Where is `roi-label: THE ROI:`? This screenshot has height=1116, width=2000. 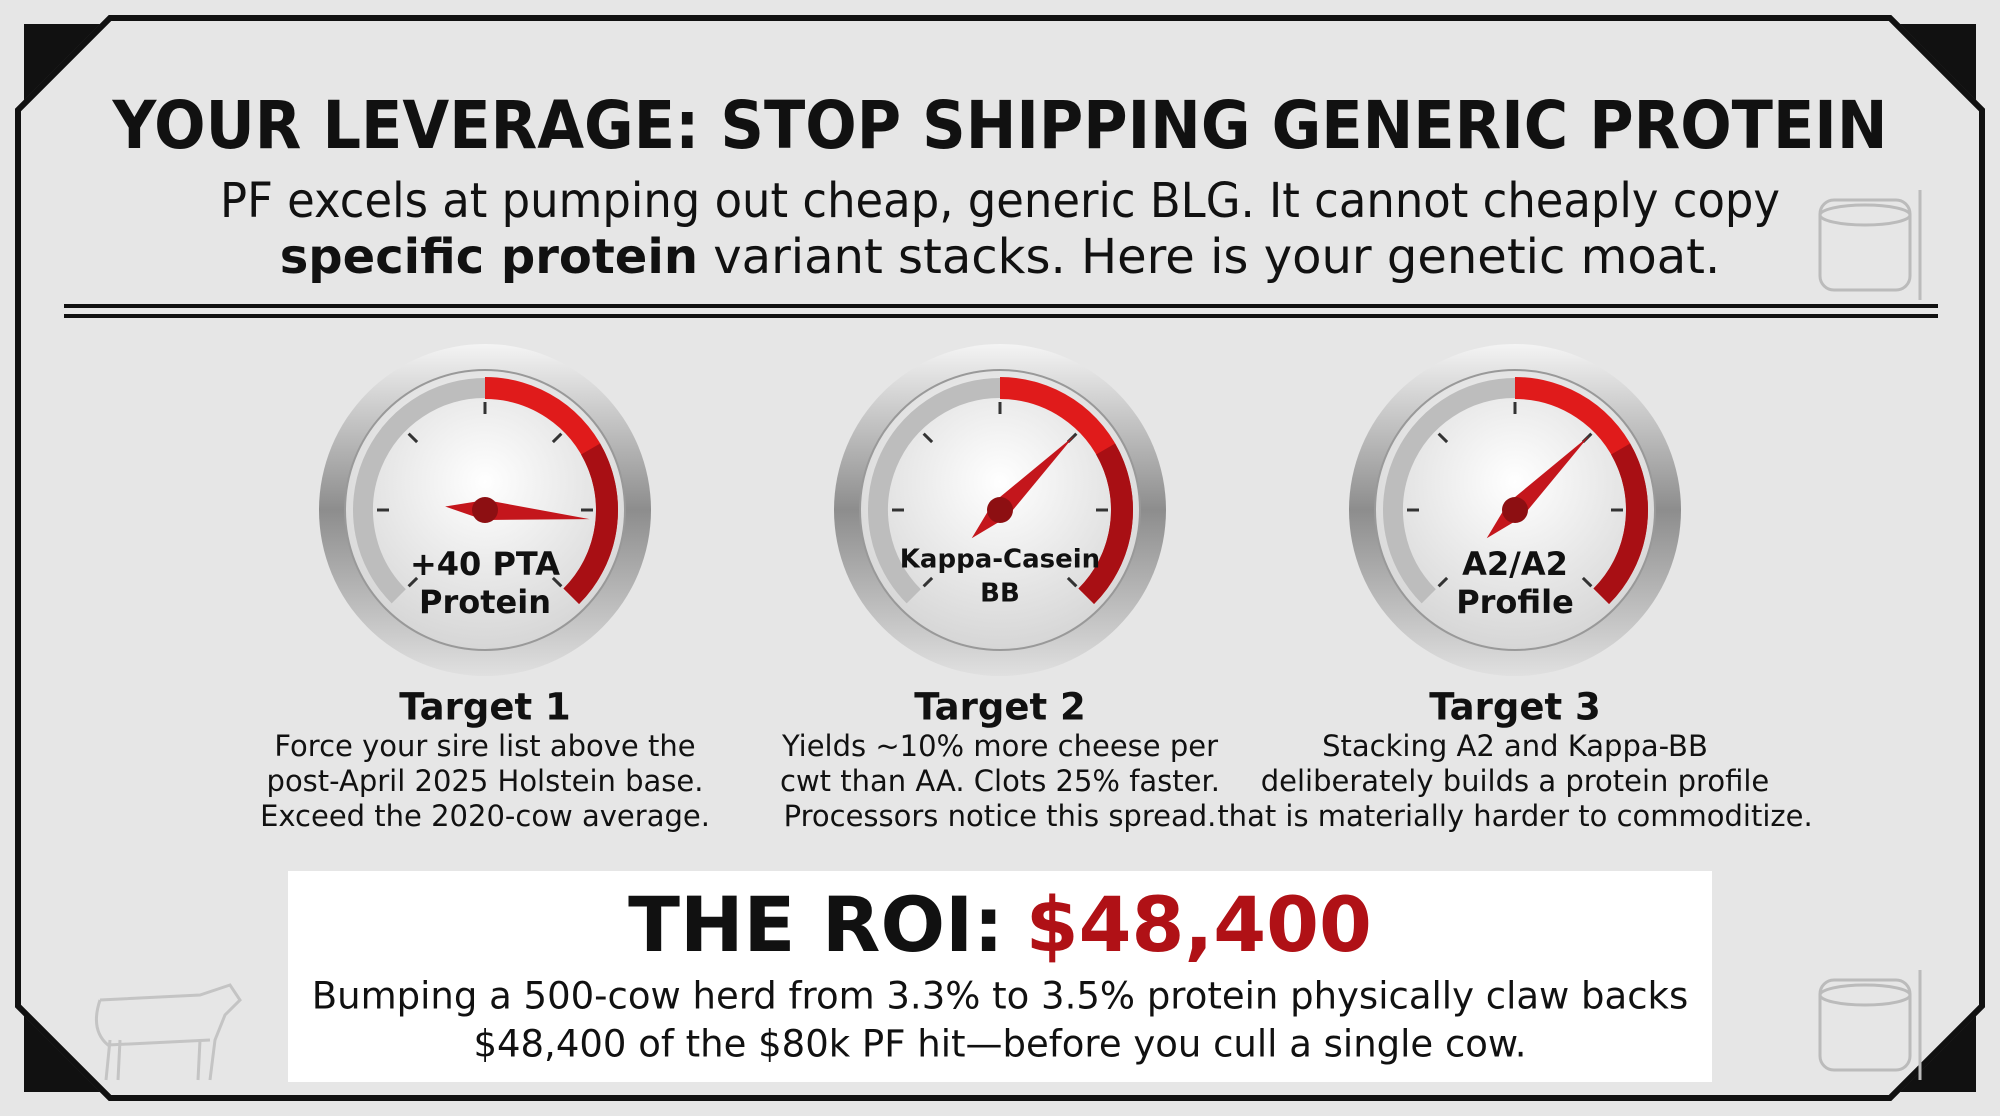
roi-label: THE ROI: is located at coordinates (816, 924).